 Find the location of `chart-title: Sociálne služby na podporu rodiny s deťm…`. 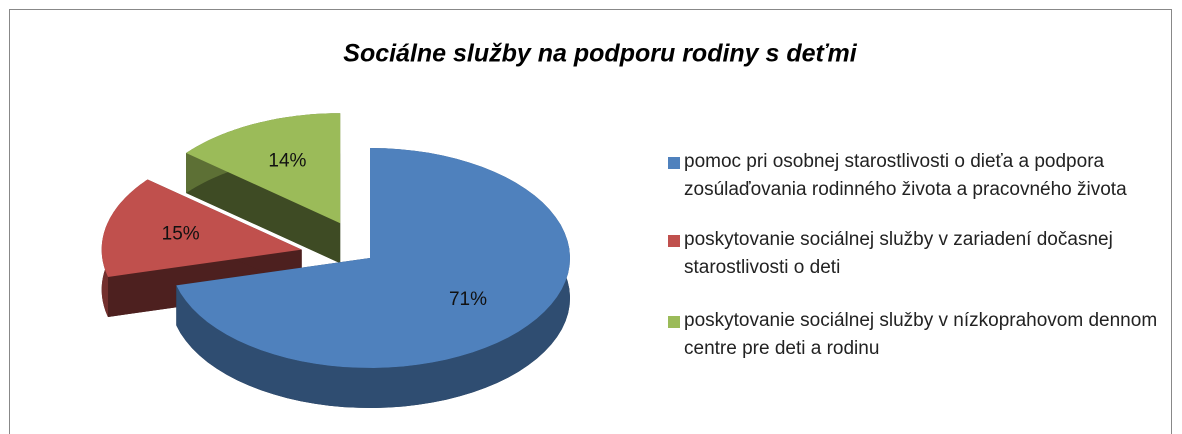

chart-title: Sociálne služby na podporu rodiny s deťm… is located at coordinates (600, 54).